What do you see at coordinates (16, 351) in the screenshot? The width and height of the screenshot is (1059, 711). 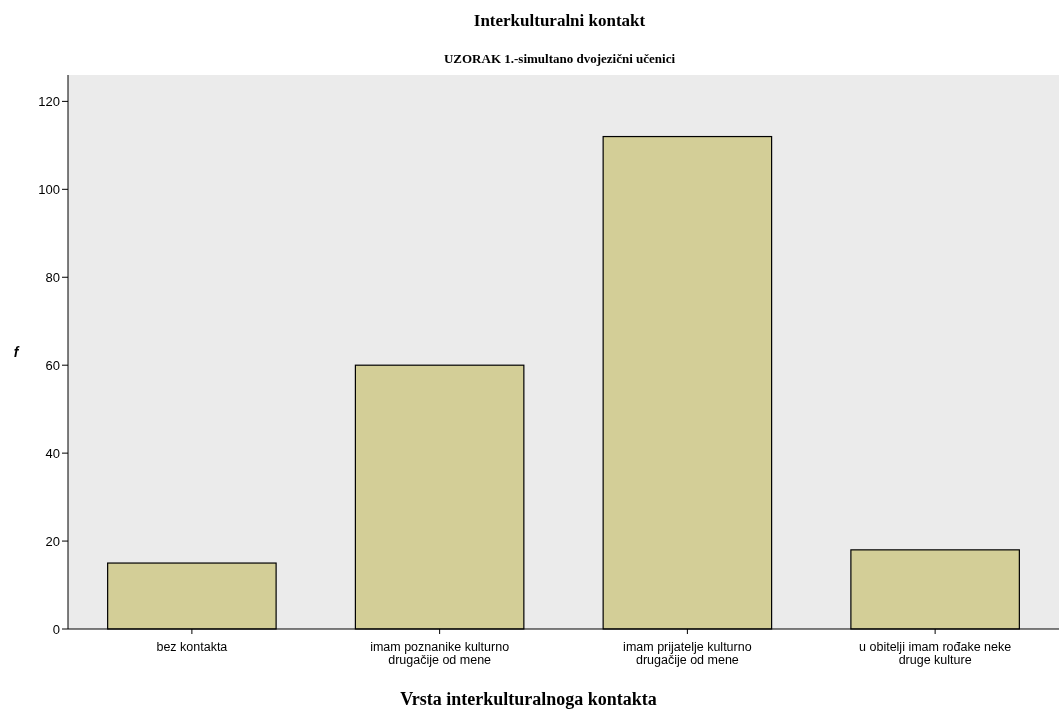 I see `y-axis-title: f` at bounding box center [16, 351].